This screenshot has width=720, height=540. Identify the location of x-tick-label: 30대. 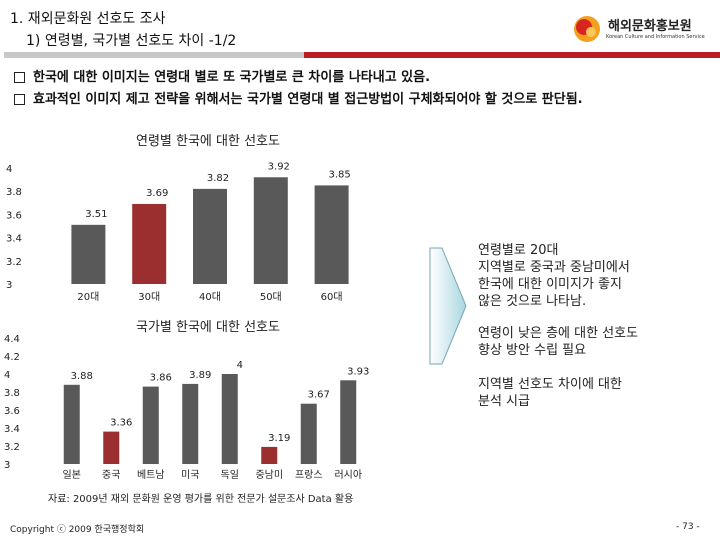
(149, 297).